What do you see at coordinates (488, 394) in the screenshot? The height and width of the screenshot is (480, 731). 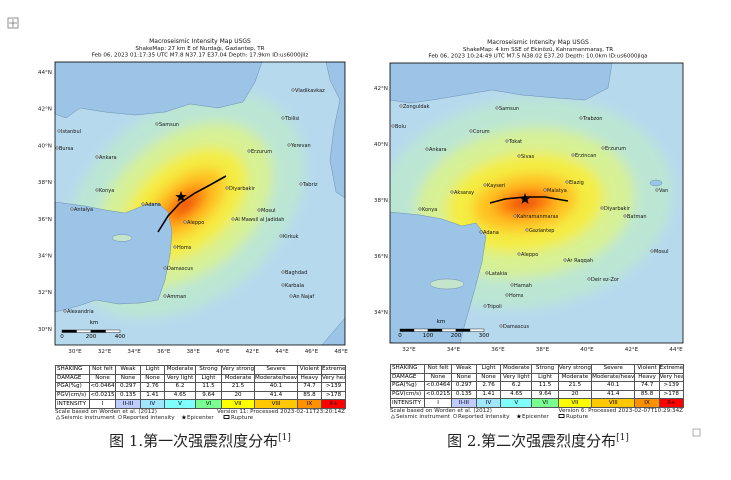 I see `table-cell: 1.41` at bounding box center [488, 394].